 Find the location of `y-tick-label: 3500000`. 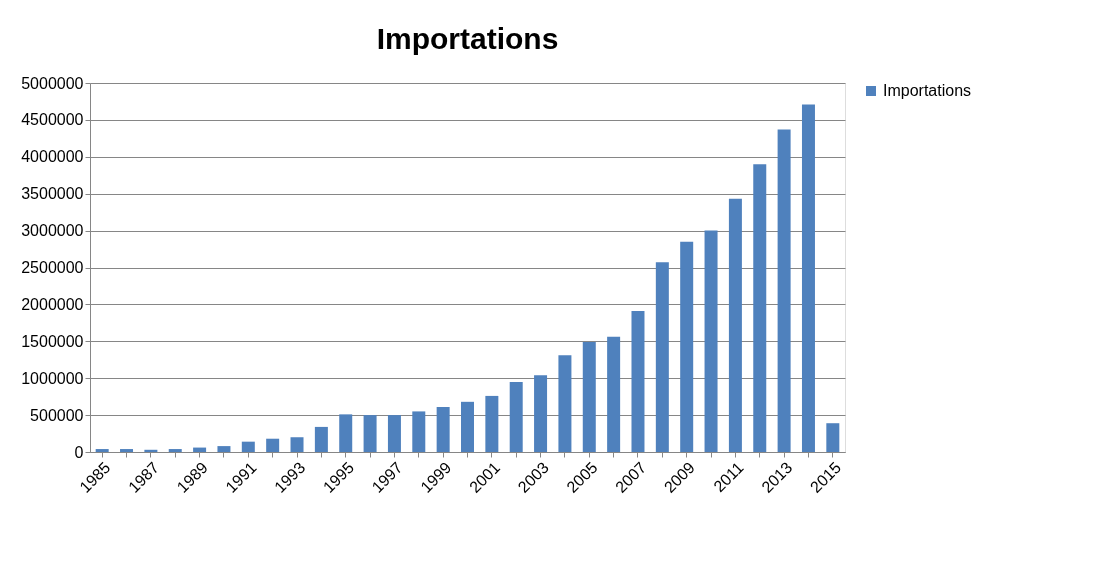

y-tick-label: 3500000 is located at coordinates (52, 194).